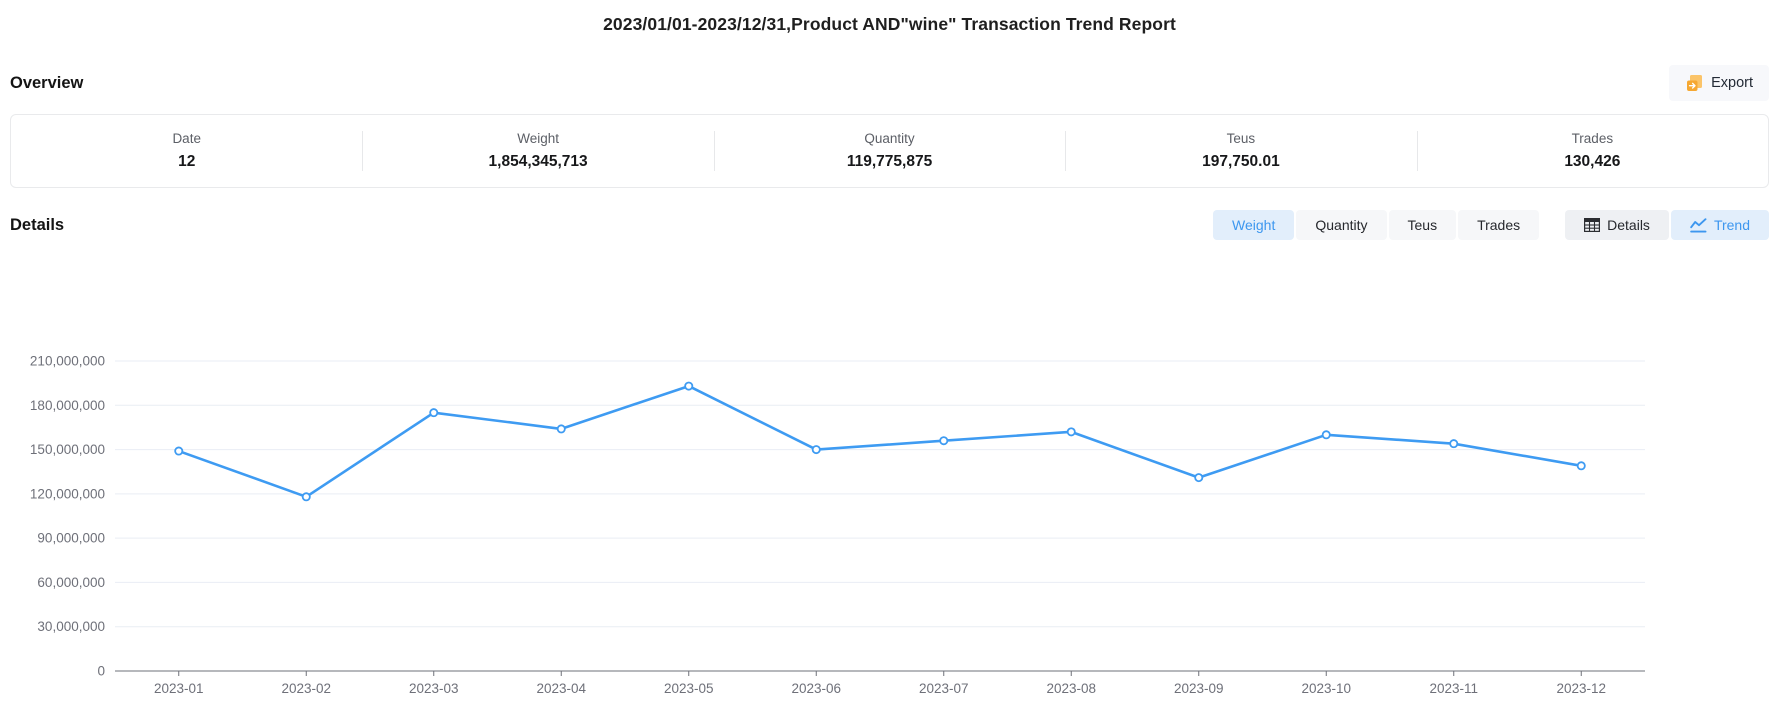 Image resolution: width=1779 pixels, height=703 pixels. Describe the element at coordinates (71, 626) in the screenshot. I see `y-axis-label: 30,000,000` at that location.